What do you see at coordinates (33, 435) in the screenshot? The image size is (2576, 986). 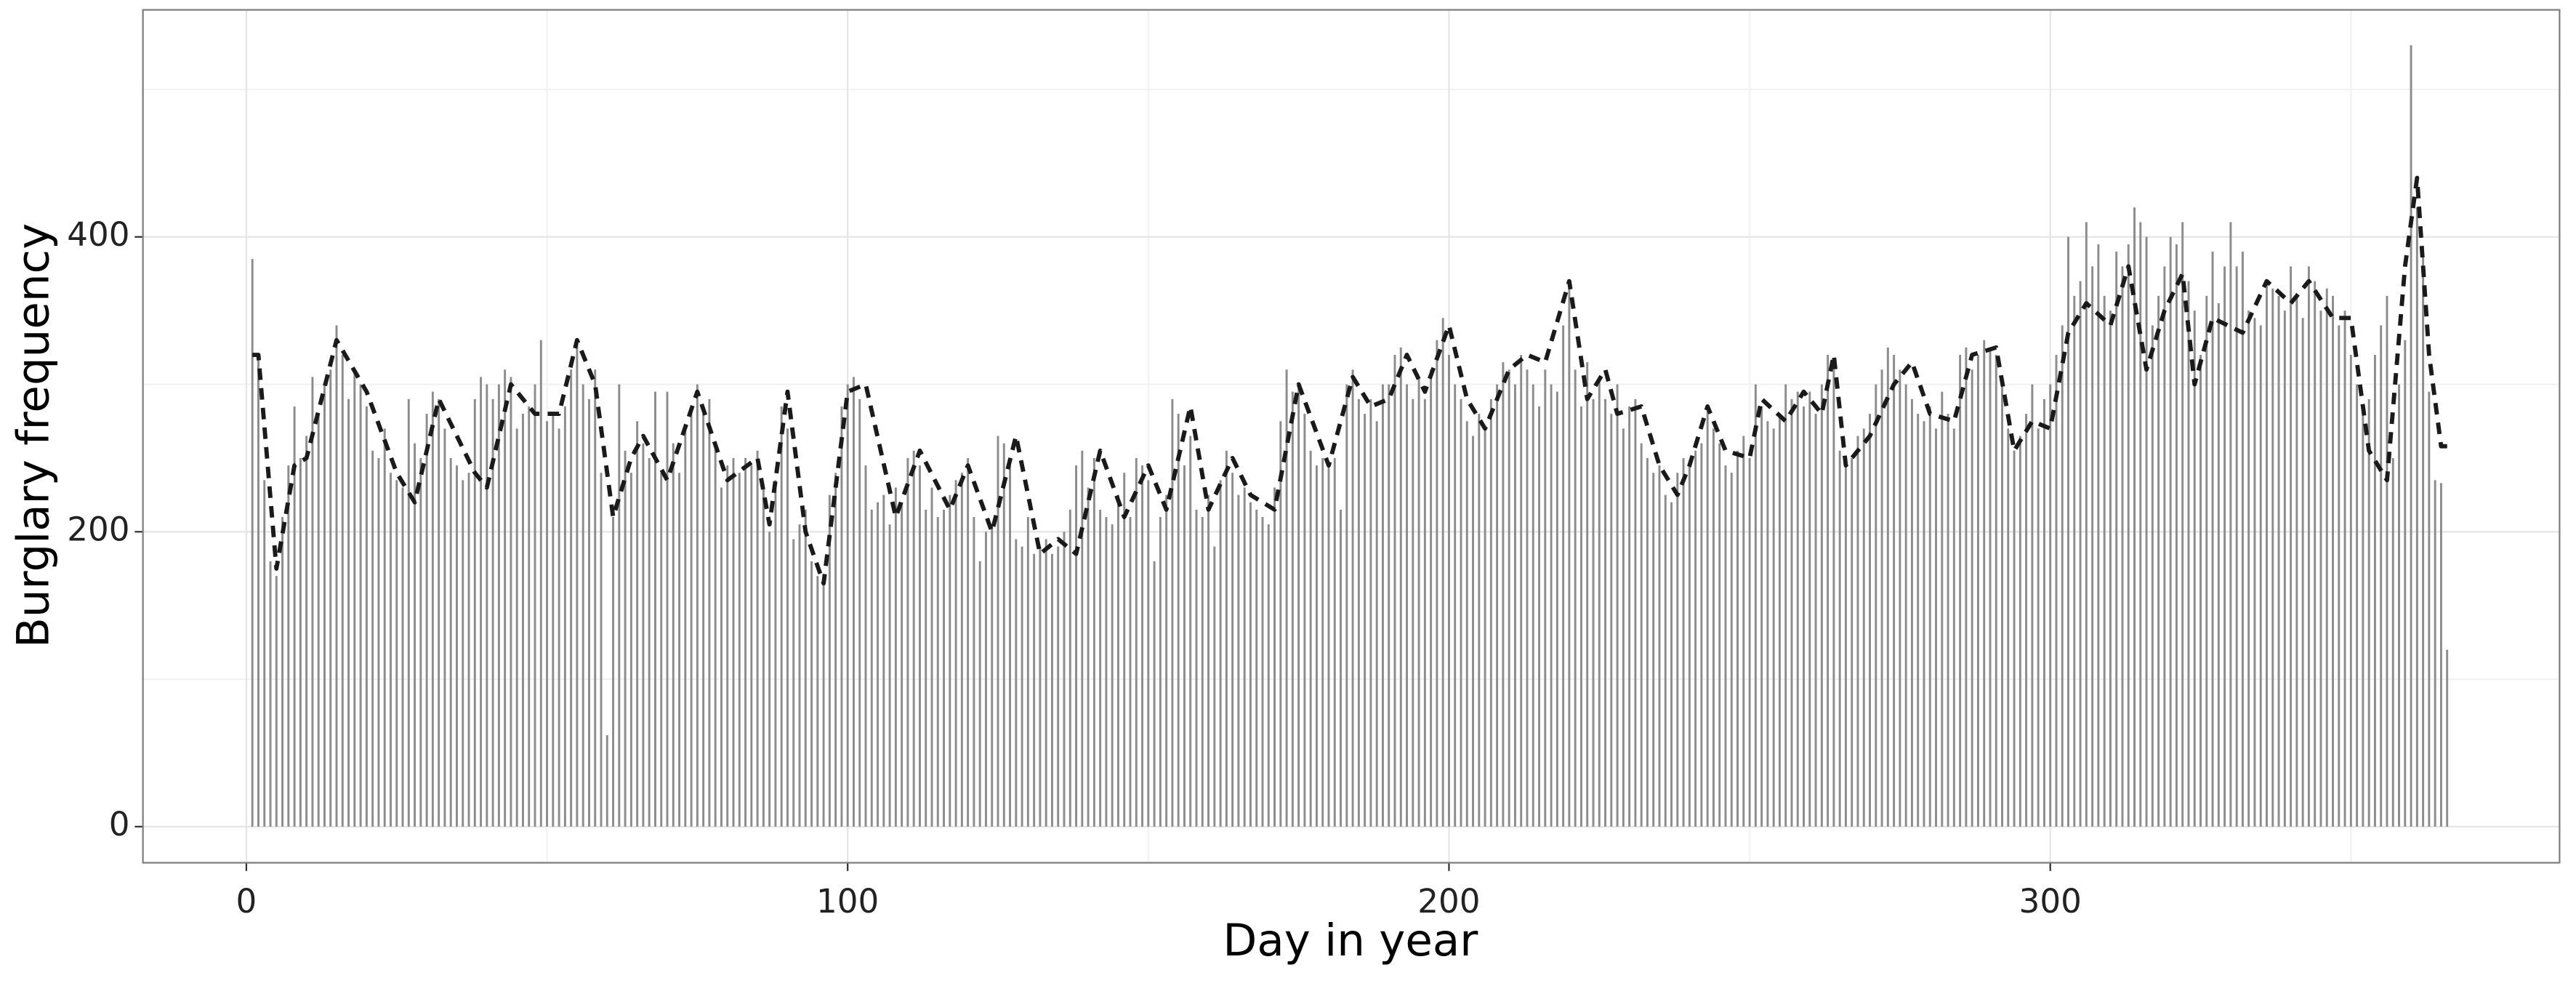 I see `y-axis-title: Burglary frequency` at bounding box center [33, 435].